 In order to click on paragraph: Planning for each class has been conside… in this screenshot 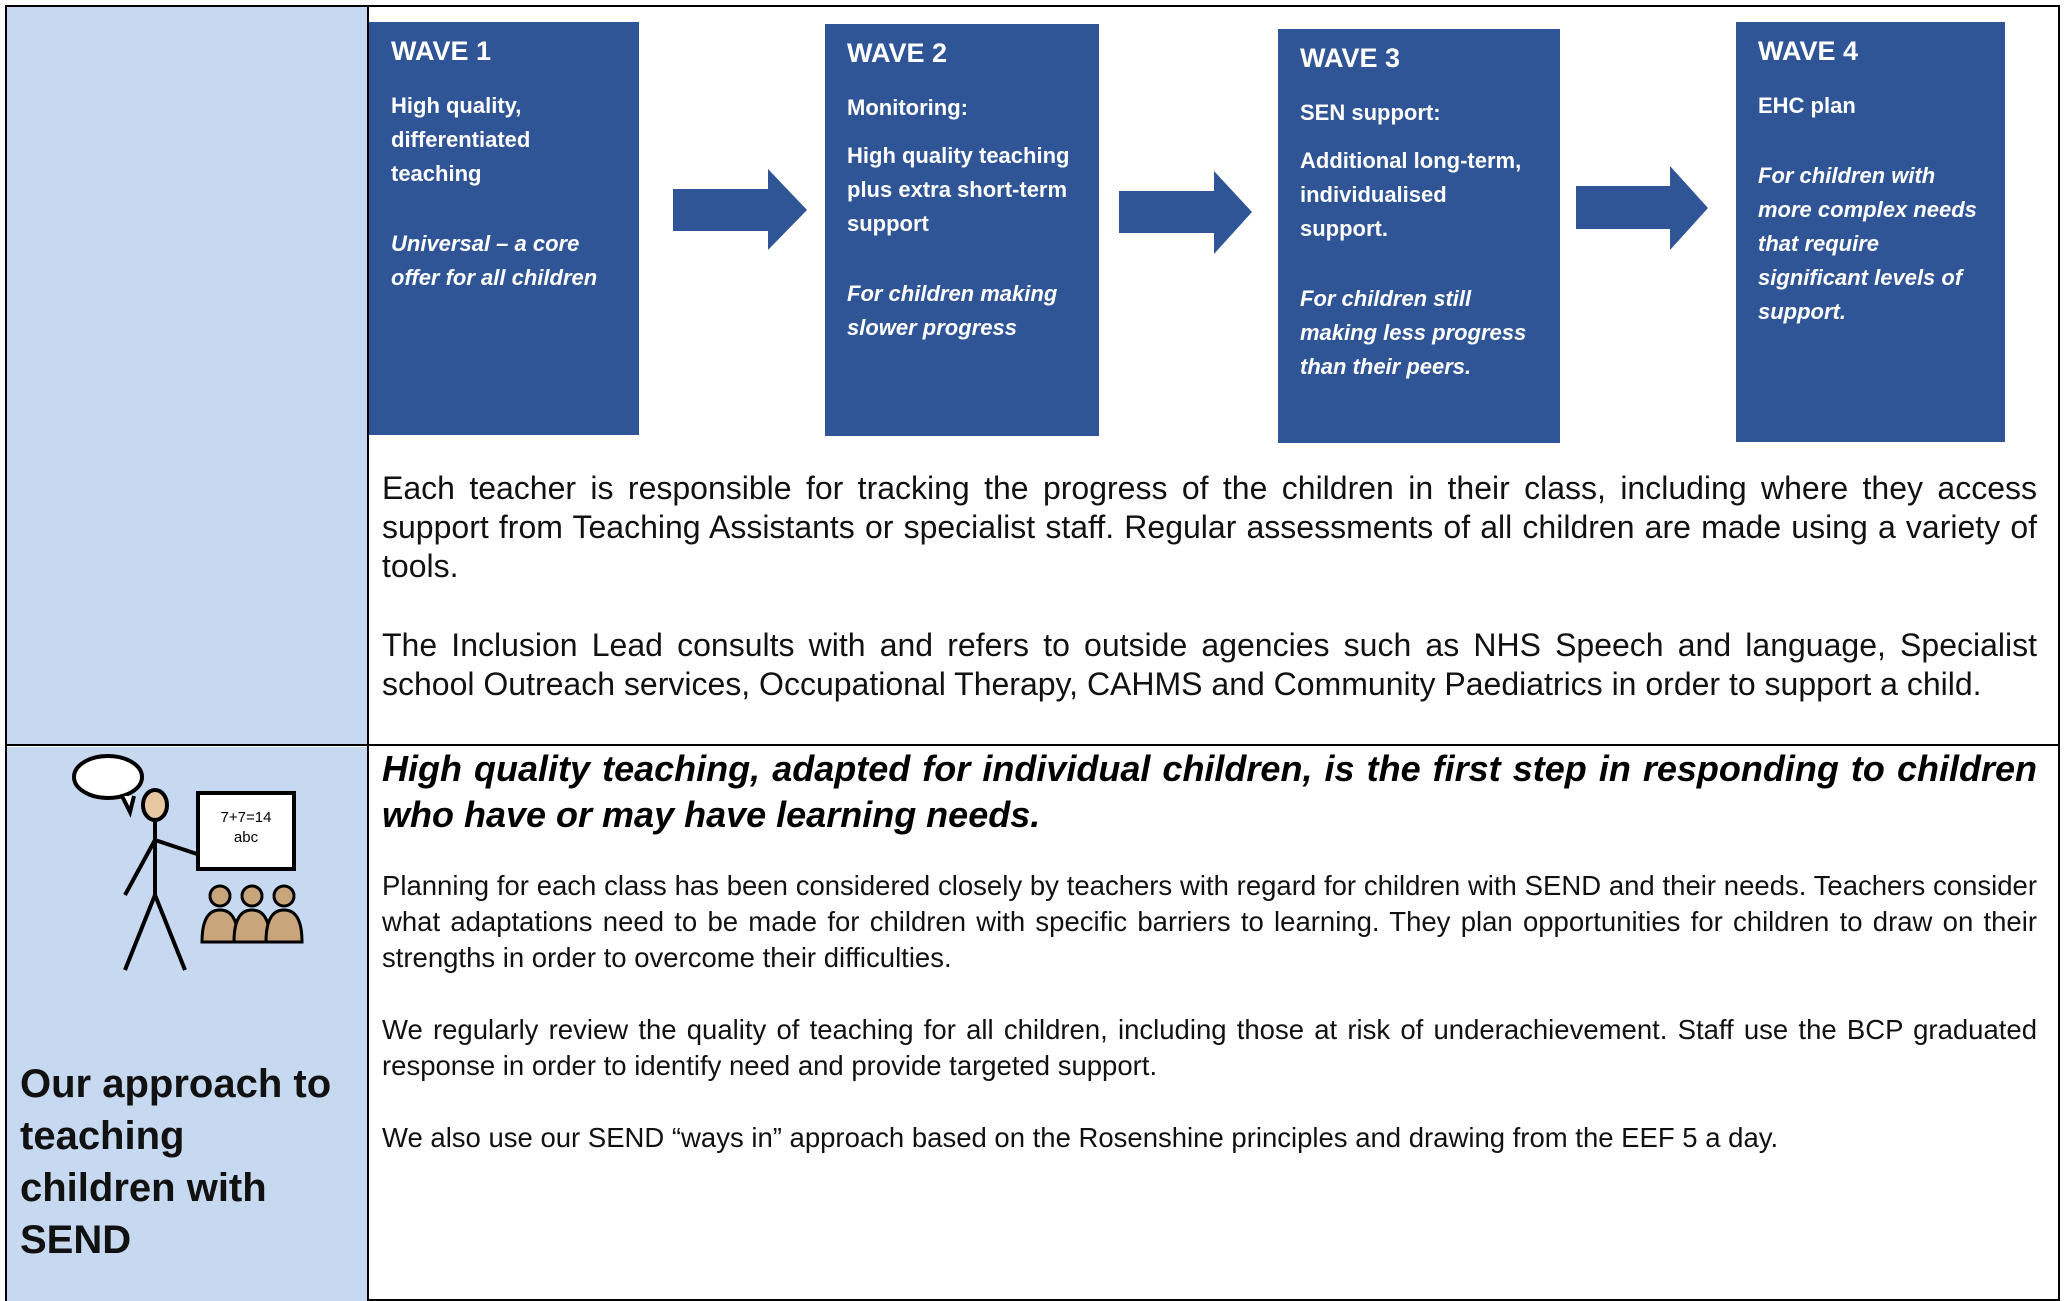, I will do `click(1209, 921)`.